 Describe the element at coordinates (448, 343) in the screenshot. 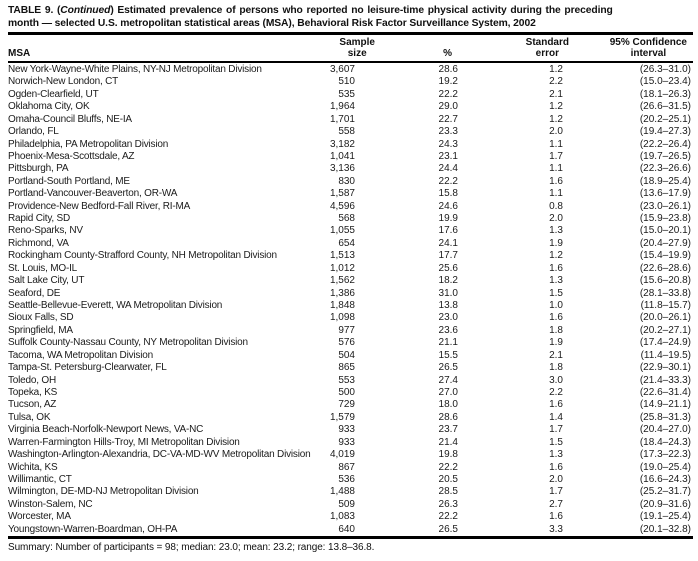

I see `percent-cell: 21.1` at that location.